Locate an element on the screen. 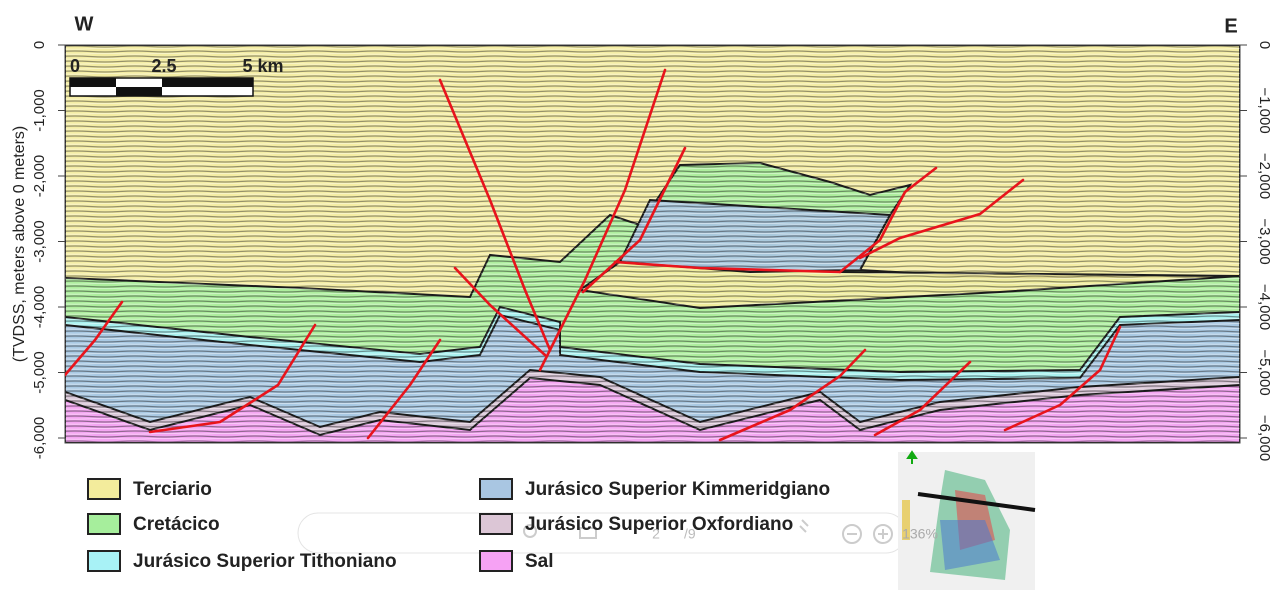 The width and height of the screenshot is (1279, 607). scale-label: 5 km is located at coordinates (262, 66).